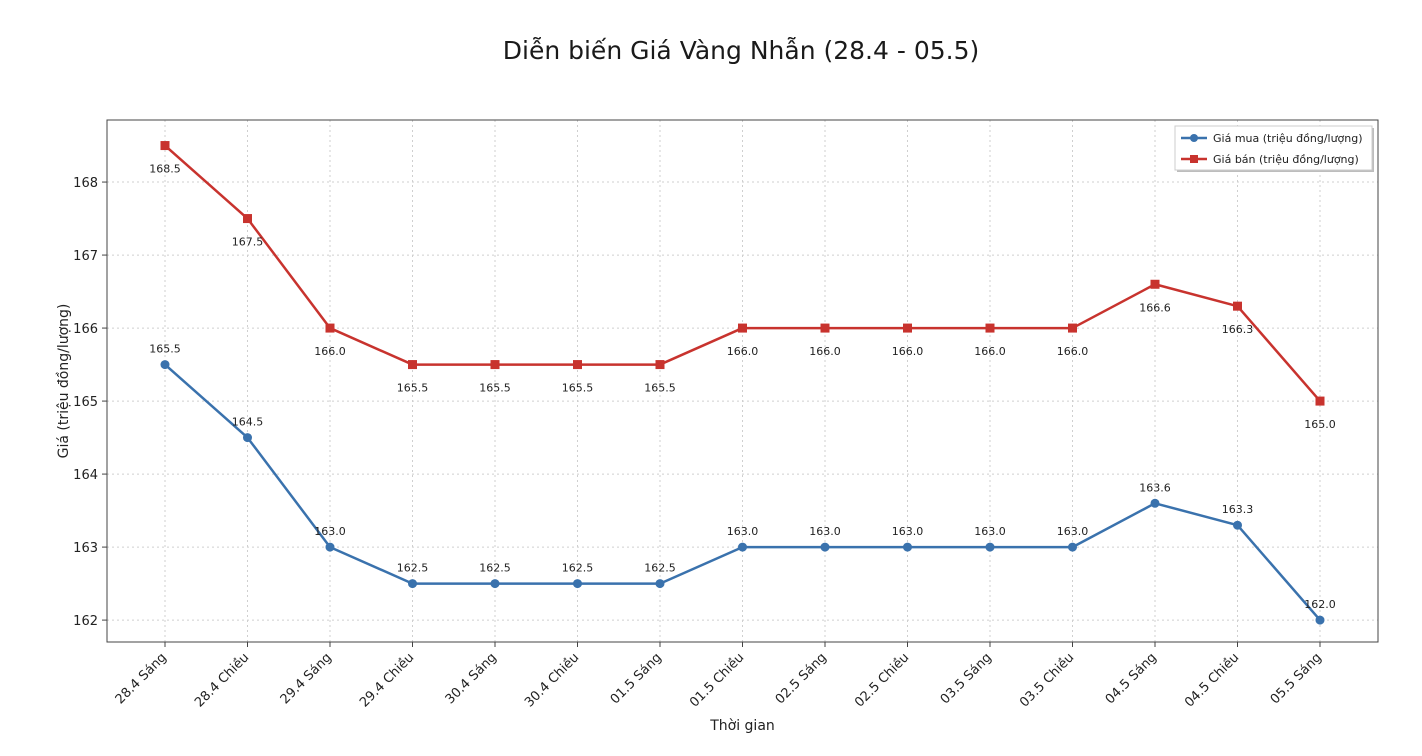 The height and width of the screenshot is (756, 1422). I want to click on y-tick-label: 166, so click(85, 329).